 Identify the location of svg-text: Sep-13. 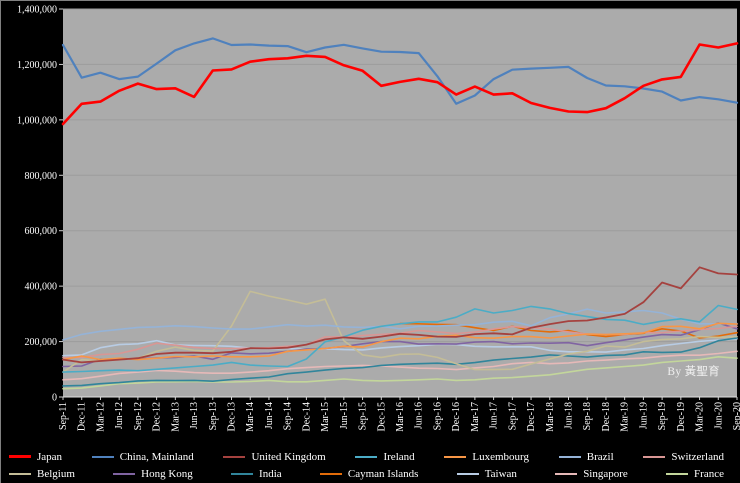
(213, 416).